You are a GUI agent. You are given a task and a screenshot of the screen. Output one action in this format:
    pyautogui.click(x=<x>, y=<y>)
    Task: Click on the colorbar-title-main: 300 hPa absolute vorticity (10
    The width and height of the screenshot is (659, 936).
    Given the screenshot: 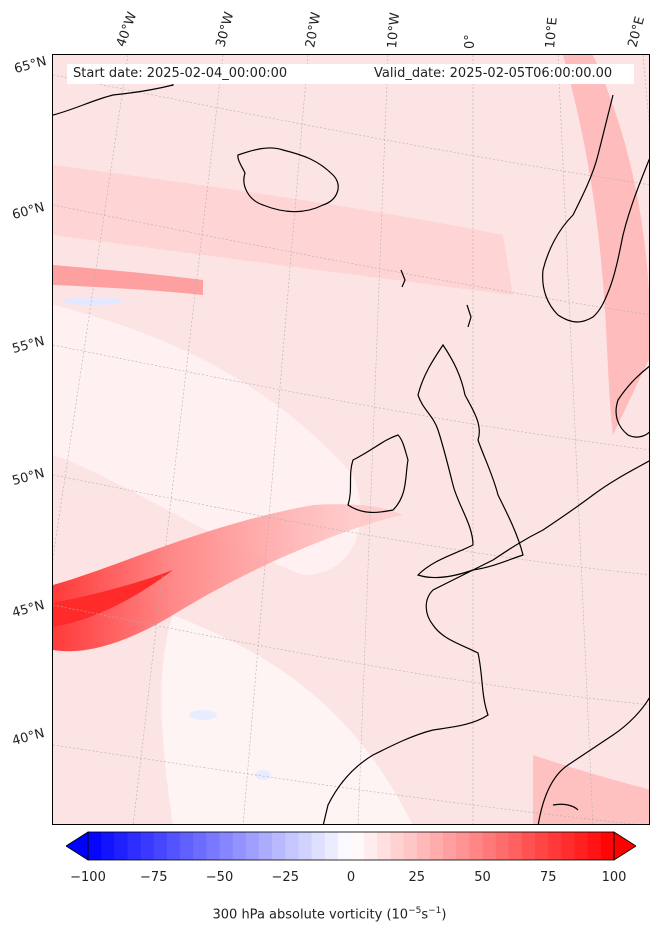 What is the action you would take?
    pyautogui.click(x=310, y=915)
    